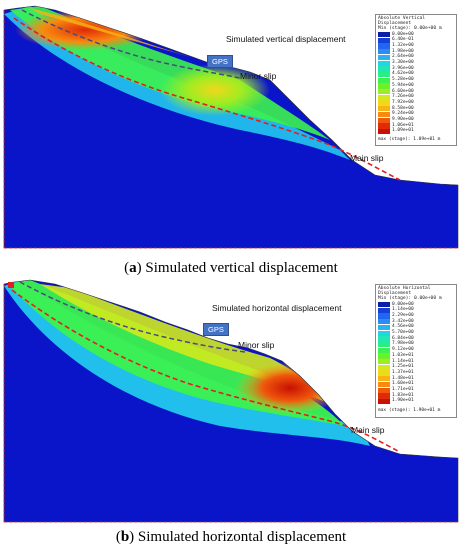 This screenshot has width=462, height=550. I want to click on legend-value: 7.26e+00, so click(403, 97).